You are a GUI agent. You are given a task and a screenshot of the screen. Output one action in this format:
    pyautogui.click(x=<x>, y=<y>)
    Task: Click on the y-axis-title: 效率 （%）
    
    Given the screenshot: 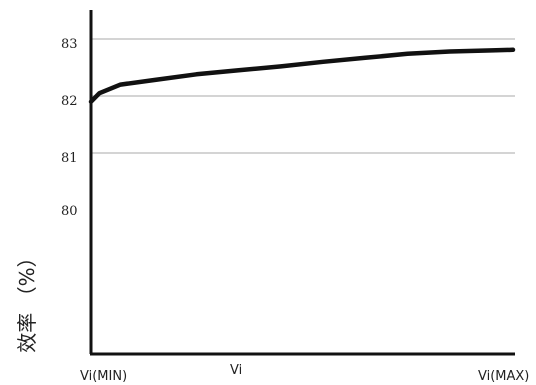 What is the action you would take?
    pyautogui.click(x=27, y=299)
    